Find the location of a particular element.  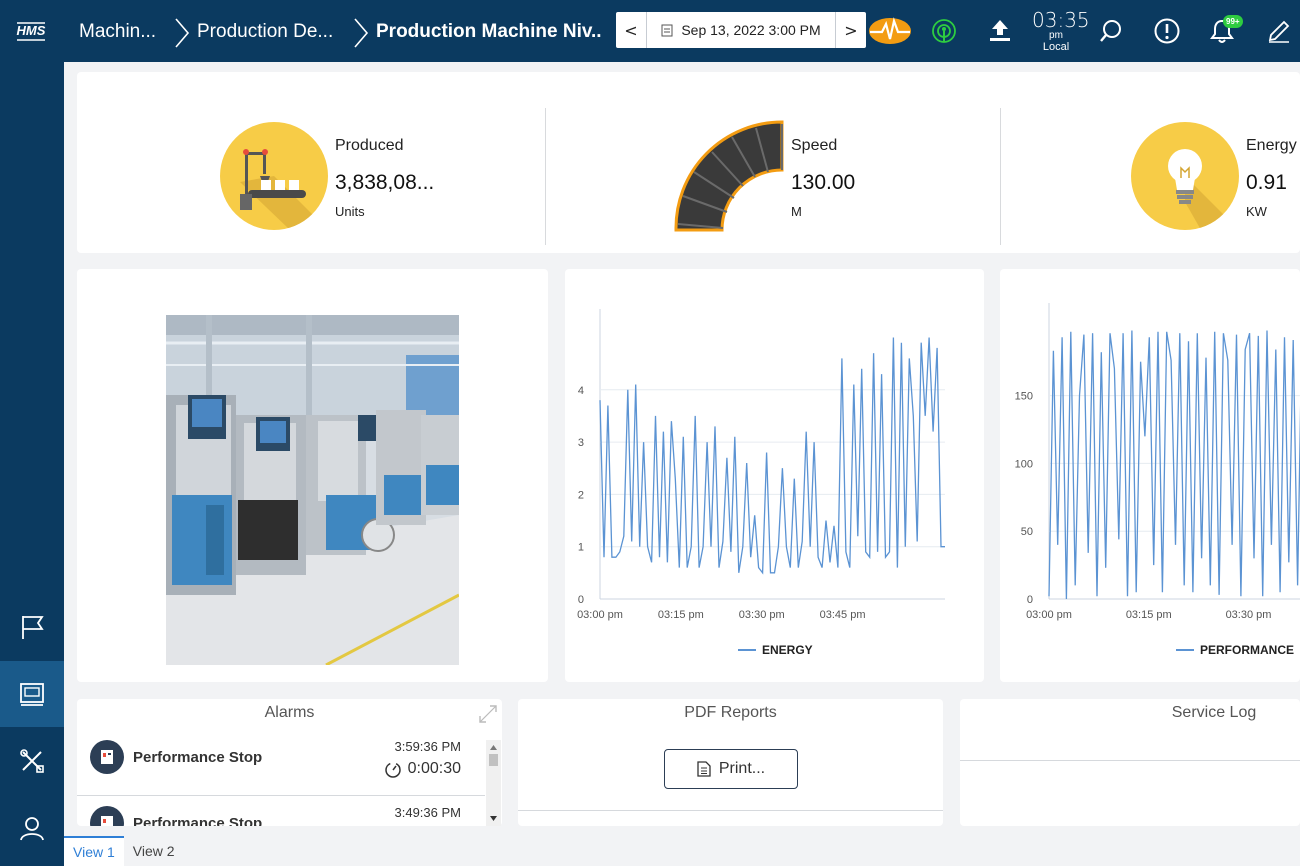

upload-icon is located at coordinates (1000, 30).